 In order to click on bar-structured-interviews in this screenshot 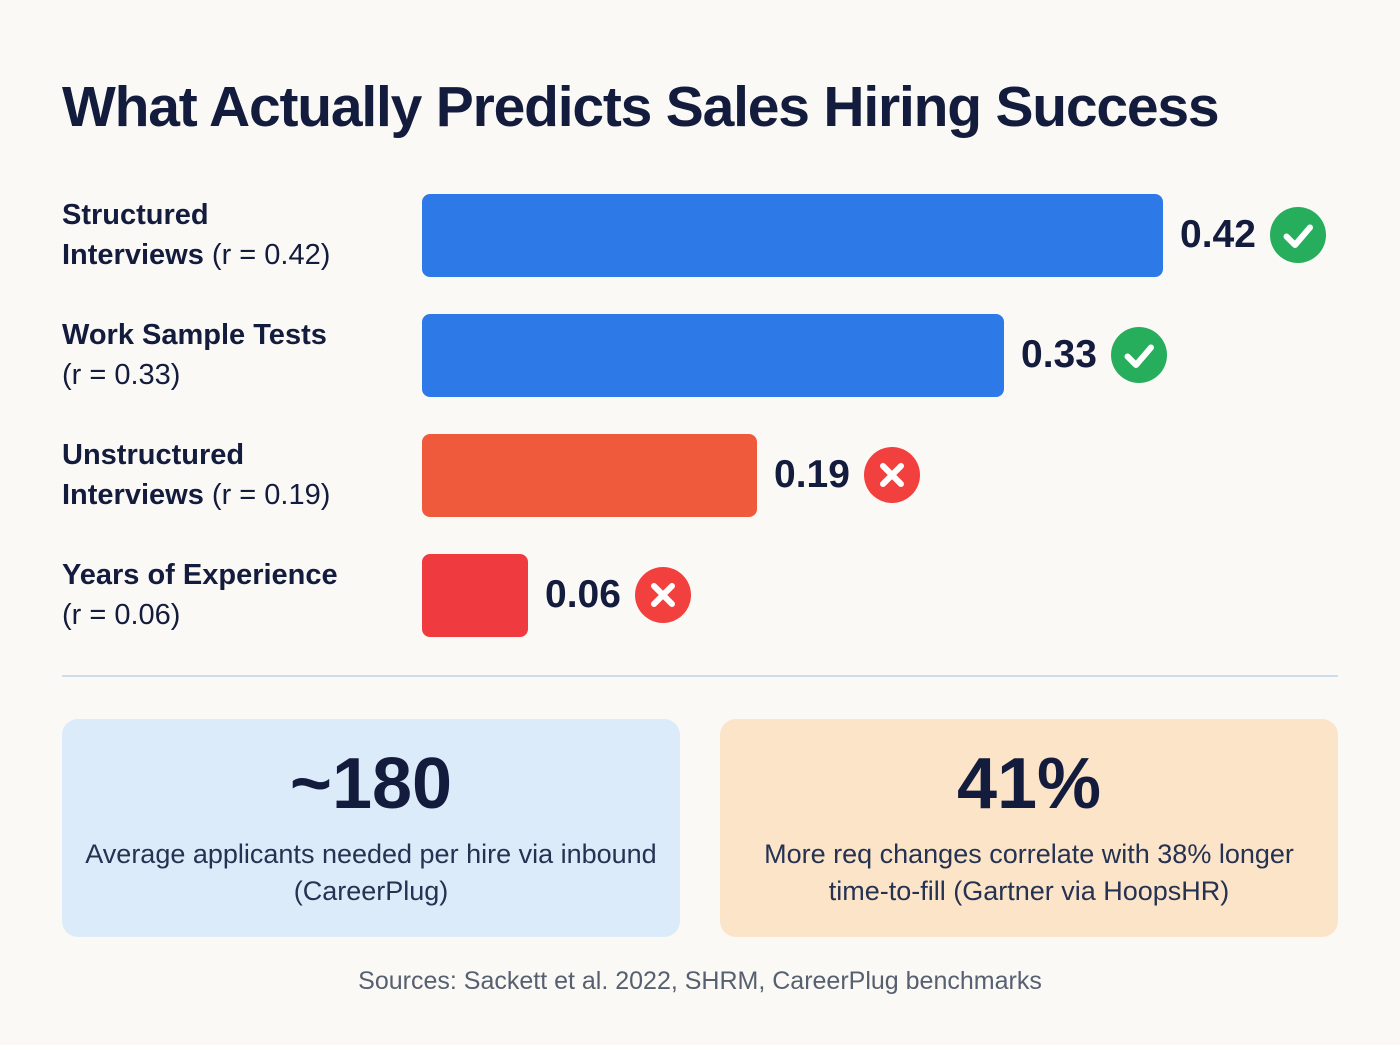, I will do `click(792, 235)`.